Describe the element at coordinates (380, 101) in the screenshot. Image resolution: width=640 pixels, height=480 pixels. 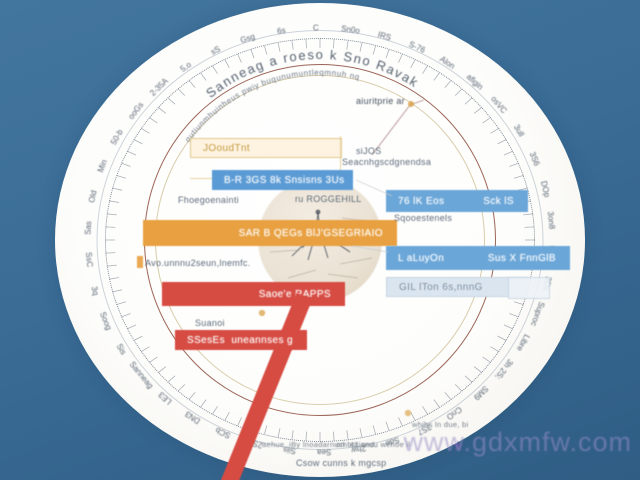
I see `callout-top-right-node: aiuritprie ar` at that location.